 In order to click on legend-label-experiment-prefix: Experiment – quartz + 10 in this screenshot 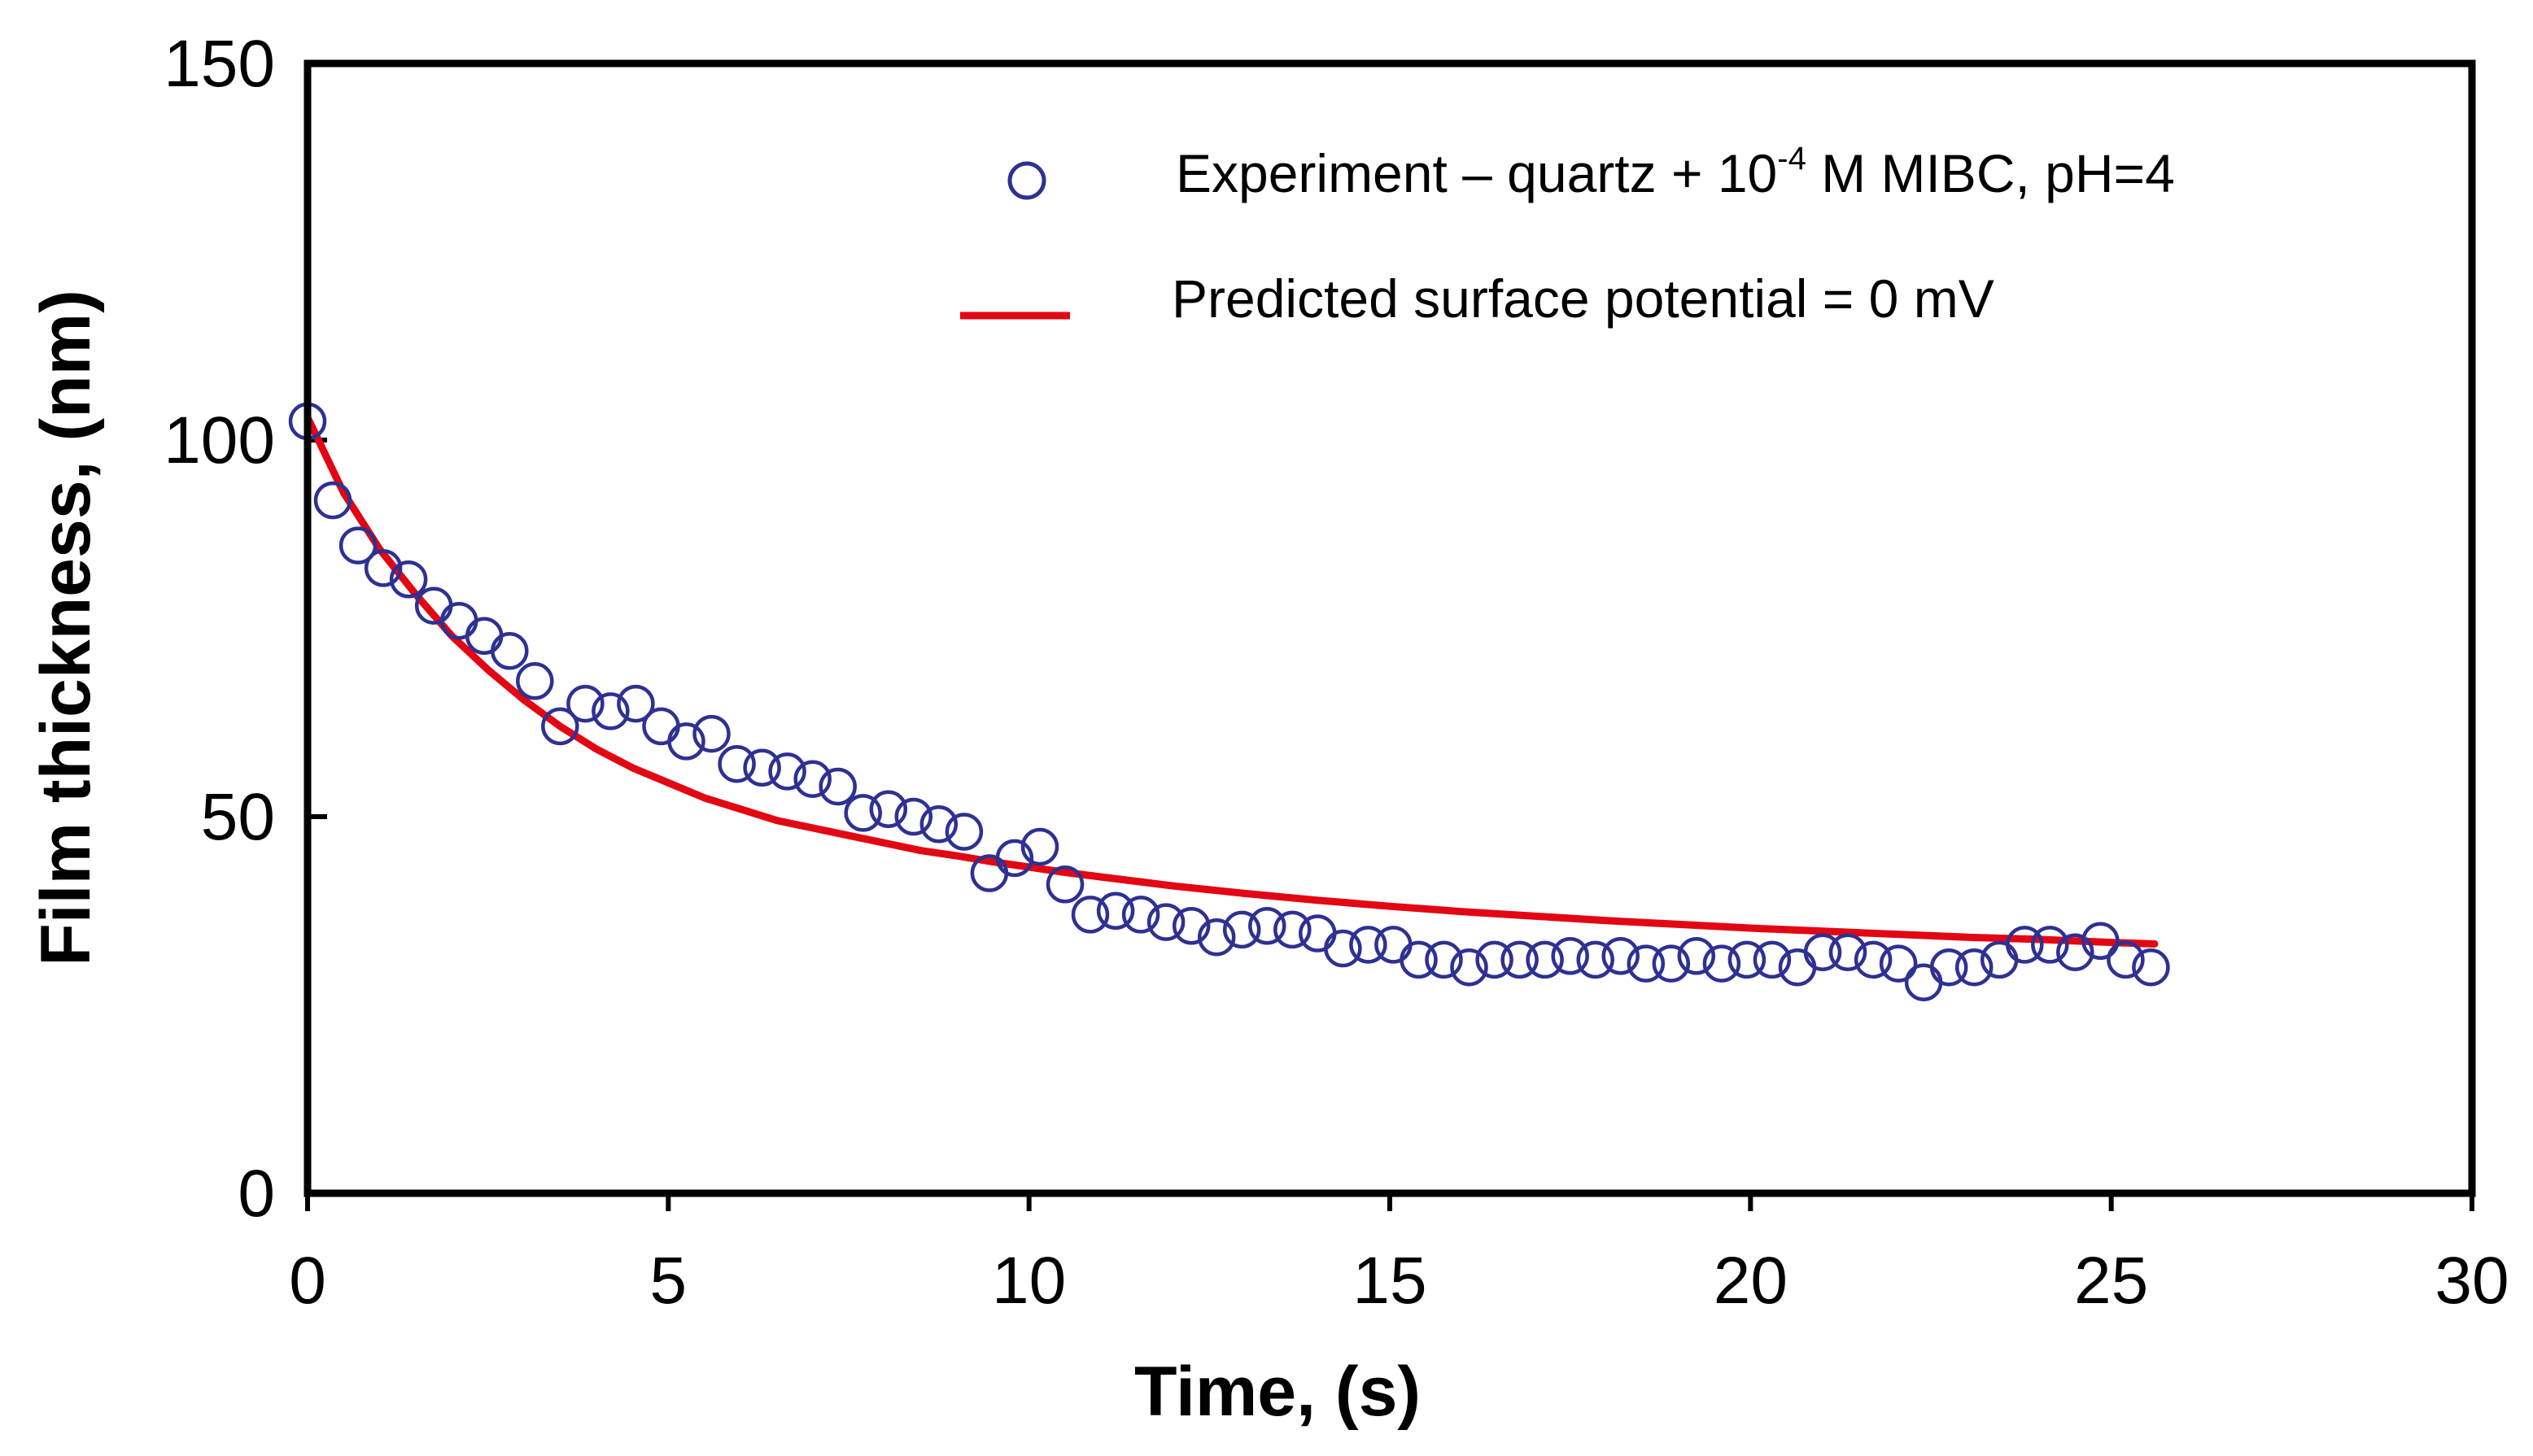, I will do `click(1476, 173)`.